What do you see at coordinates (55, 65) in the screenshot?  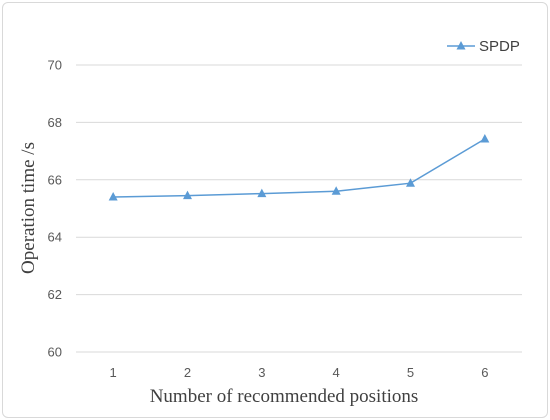 I see `y-tick-label: 70` at bounding box center [55, 65].